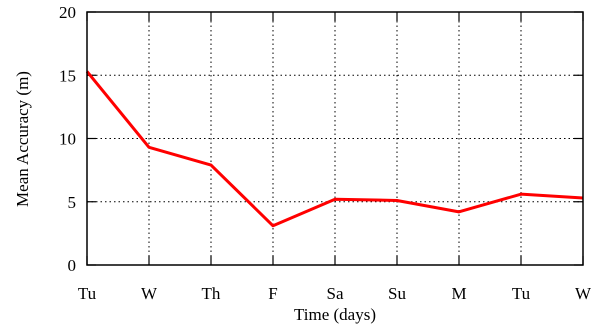  Describe the element at coordinates (67, 75) in the screenshot. I see `y-tick-label: 15` at that location.